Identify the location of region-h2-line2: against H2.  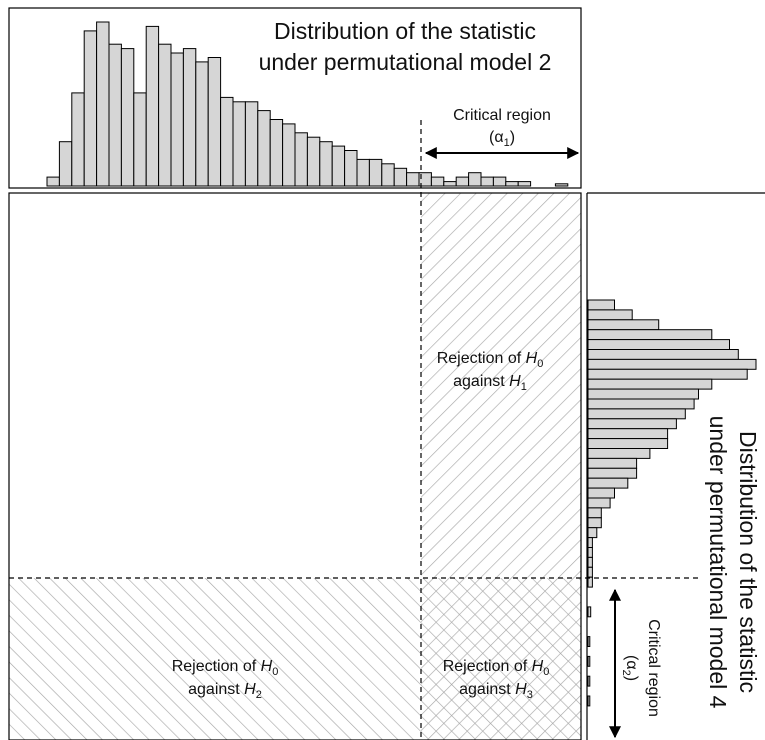
(225, 691).